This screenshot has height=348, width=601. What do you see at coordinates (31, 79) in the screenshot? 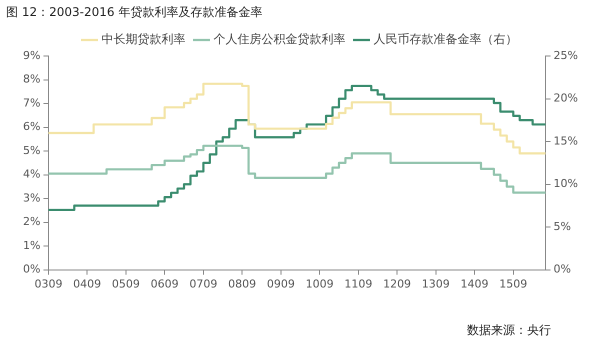
I see `y-tick-label: 8%` at bounding box center [31, 79].